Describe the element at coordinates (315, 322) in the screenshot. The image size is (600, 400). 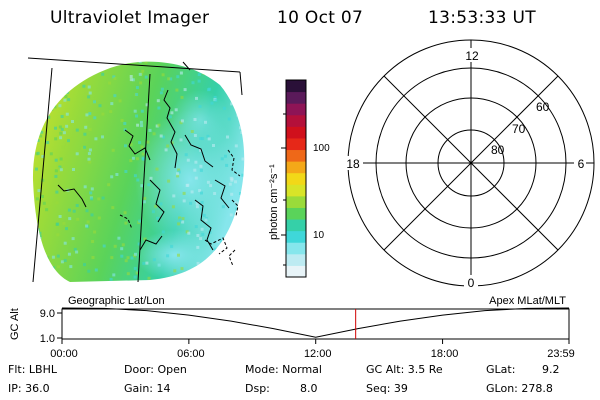
I see `gc-alt-series-line` at that location.